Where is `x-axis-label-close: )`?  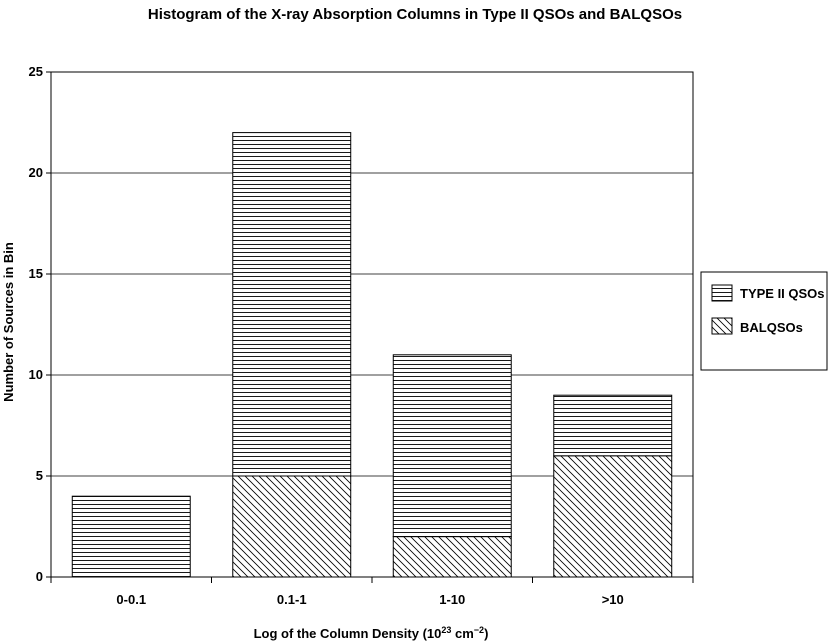 x-axis-label-close: ) is located at coordinates (486, 633).